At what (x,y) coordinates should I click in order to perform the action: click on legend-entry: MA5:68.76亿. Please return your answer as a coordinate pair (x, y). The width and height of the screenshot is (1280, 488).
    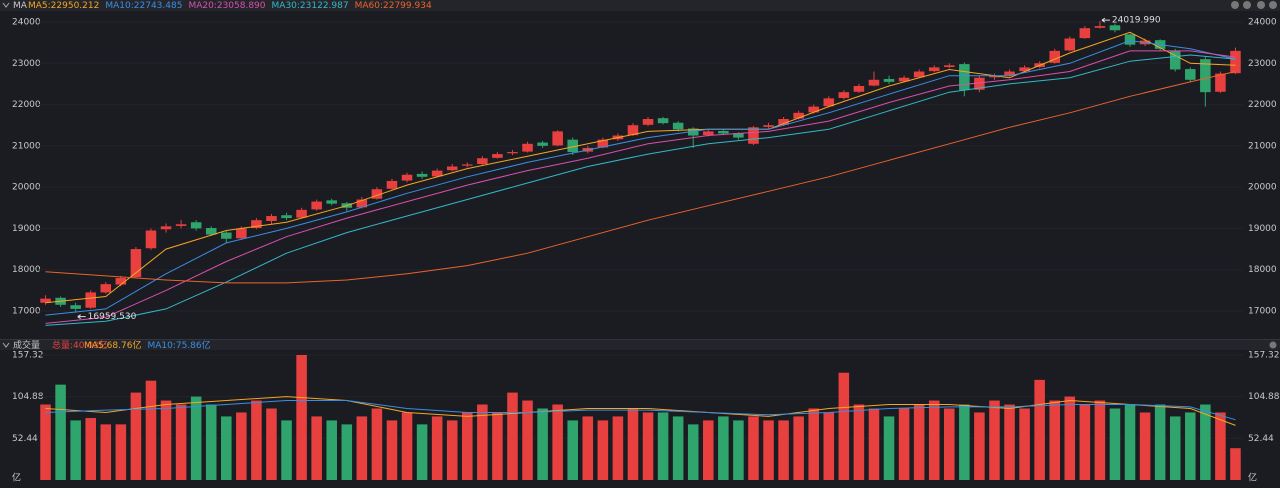
    Looking at the image, I should click on (112, 345).